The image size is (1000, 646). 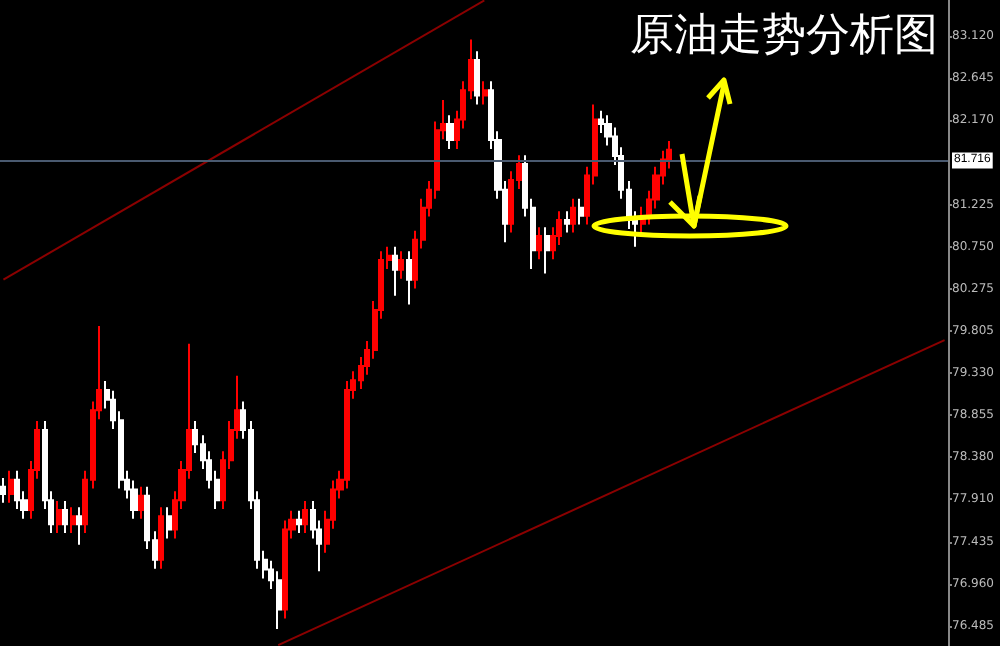 What do you see at coordinates (784, 36) in the screenshot?
I see `chart-title: 原油走势分析图` at bounding box center [784, 36].